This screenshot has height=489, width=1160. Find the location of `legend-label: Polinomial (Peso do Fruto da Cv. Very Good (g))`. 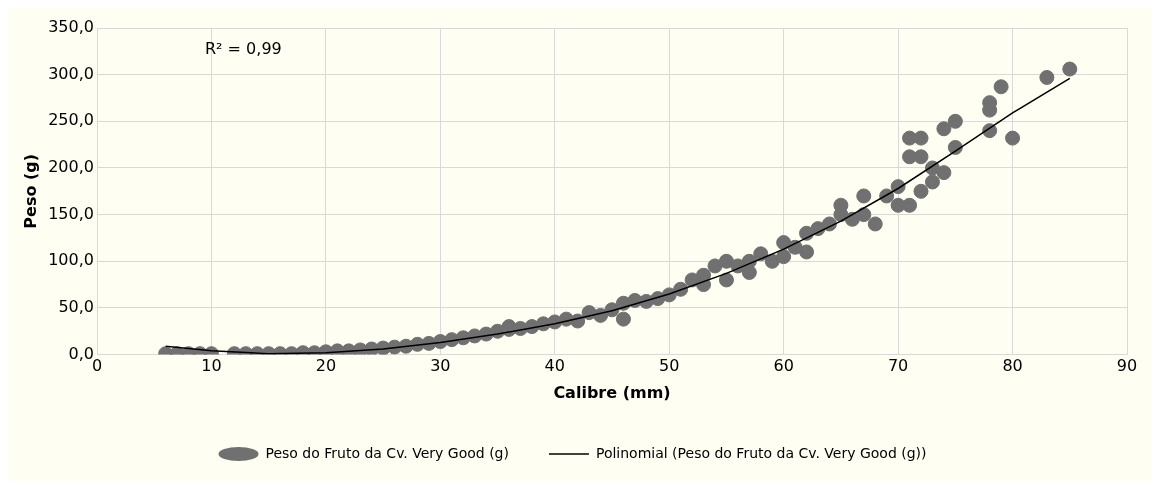

legend-label: Polinomial (Peso do Fruto da Cv. Very Good (g)) is located at coordinates (761, 452).